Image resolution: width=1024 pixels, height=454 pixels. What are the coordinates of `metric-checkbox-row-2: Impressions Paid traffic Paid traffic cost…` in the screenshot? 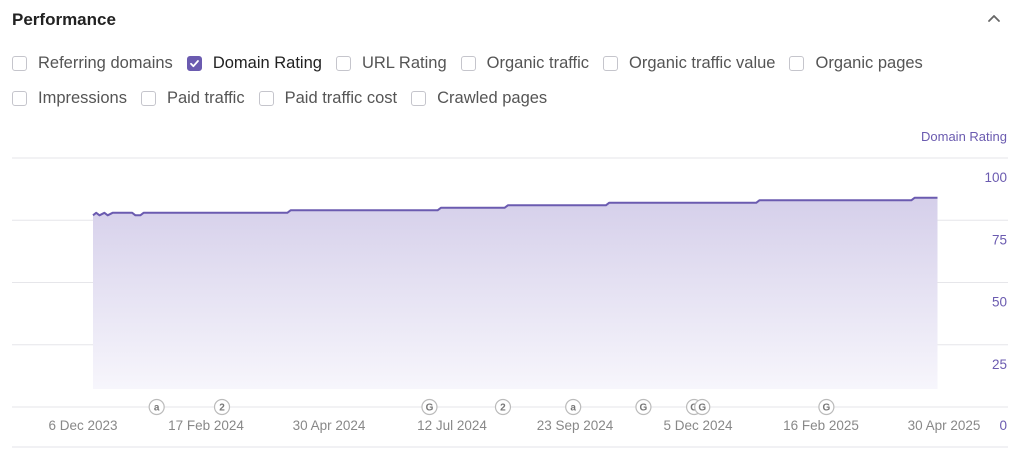 It's located at (286, 98).